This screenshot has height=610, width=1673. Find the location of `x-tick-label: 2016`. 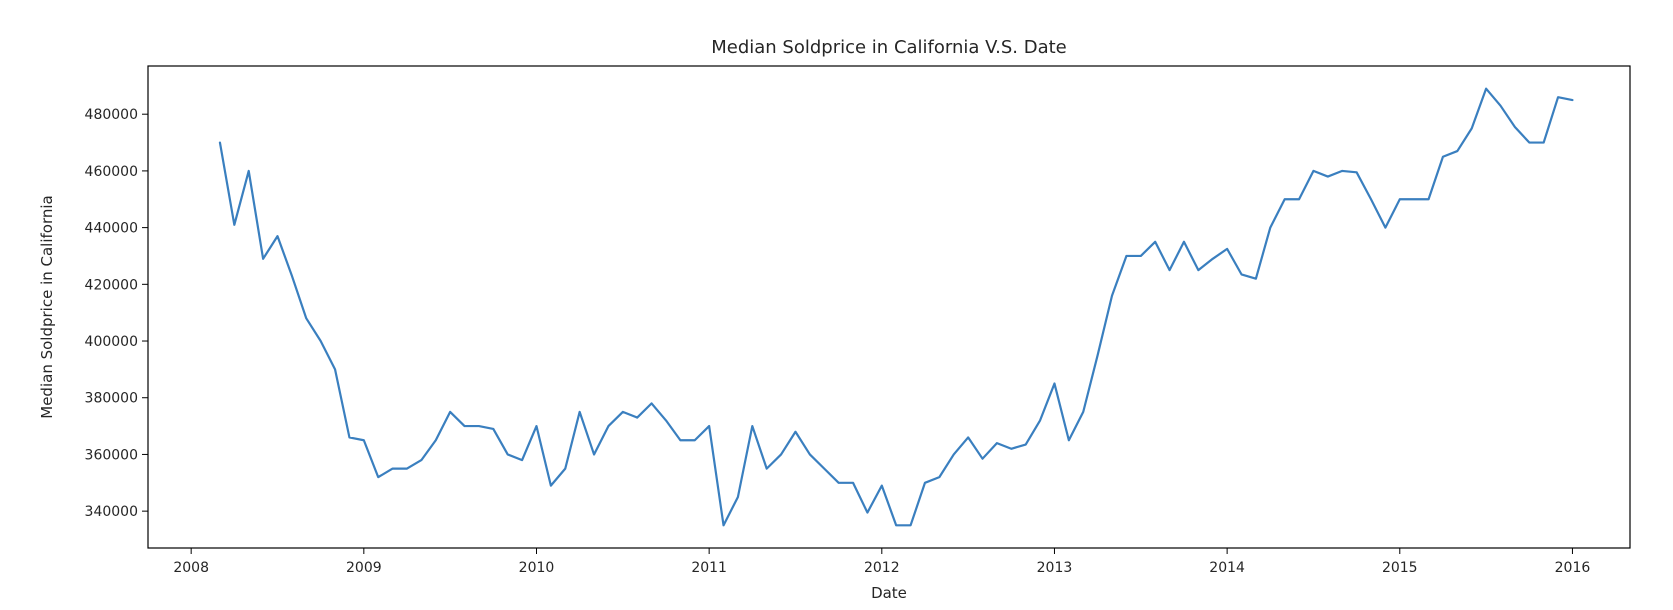

x-tick-label: 2016 is located at coordinates (1573, 568).